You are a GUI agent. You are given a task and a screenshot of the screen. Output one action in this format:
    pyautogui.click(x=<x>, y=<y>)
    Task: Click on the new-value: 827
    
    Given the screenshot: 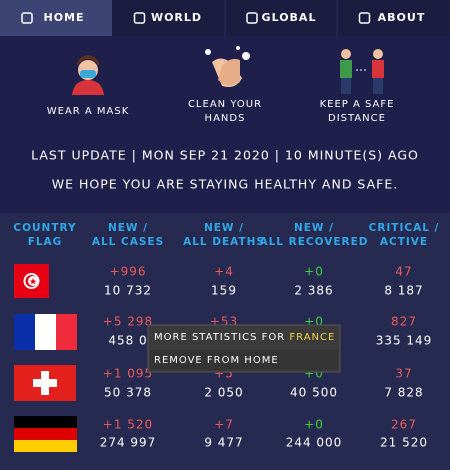 What is the action you would take?
    pyautogui.click(x=404, y=322)
    